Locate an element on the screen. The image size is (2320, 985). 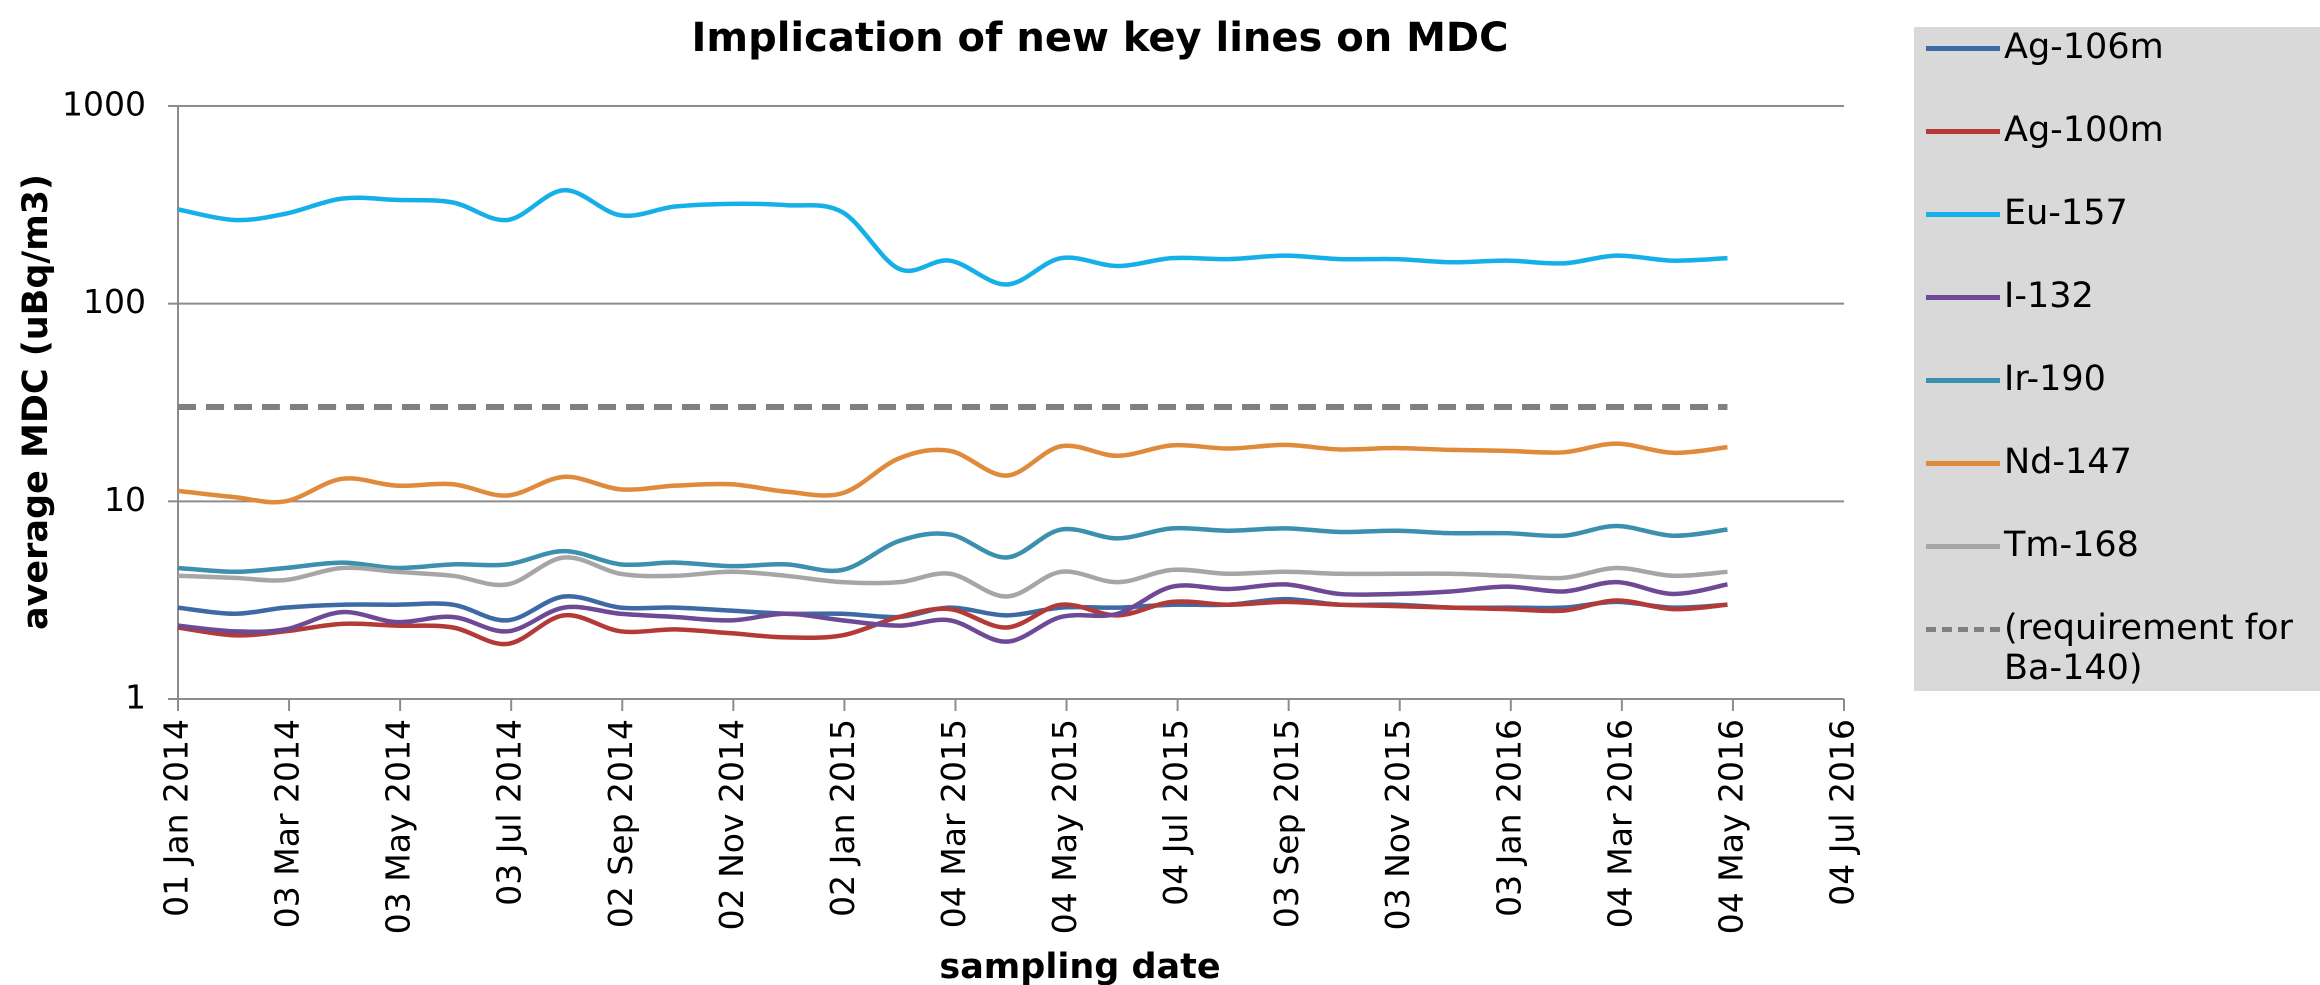
legend-label: I-132 is located at coordinates (2049, 296).